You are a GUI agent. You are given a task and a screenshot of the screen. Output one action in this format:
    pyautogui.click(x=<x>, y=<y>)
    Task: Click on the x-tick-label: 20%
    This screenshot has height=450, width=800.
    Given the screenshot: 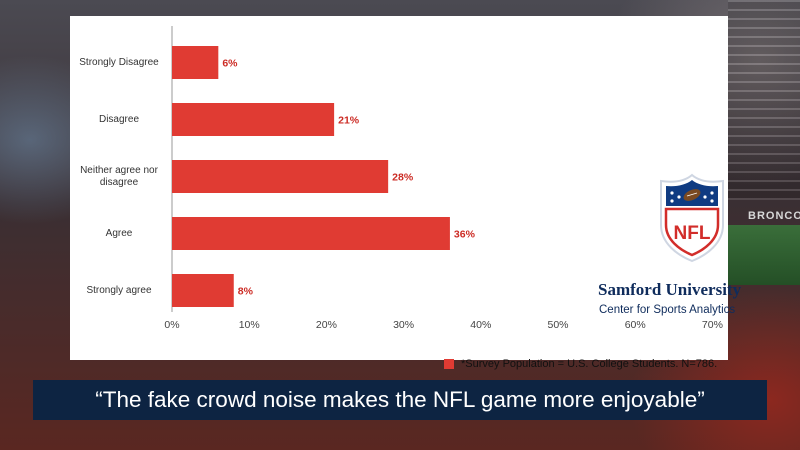 What is the action you would take?
    pyautogui.click(x=326, y=325)
    